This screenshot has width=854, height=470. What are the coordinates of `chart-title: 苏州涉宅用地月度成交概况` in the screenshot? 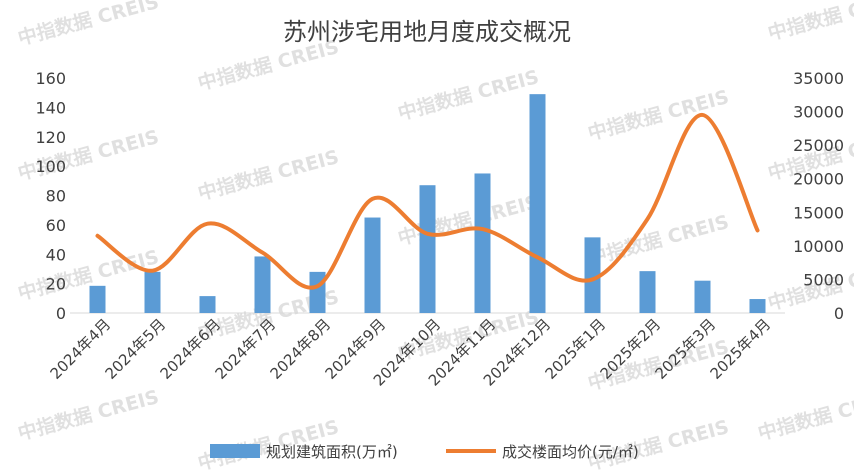 It's located at (427, 32).